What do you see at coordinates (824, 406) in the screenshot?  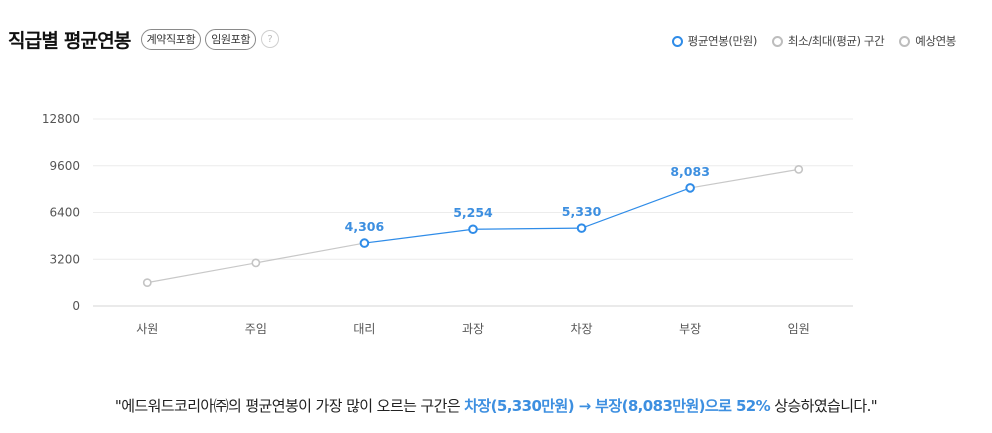 I see `summary-suffix: 상승하였습니다."` at bounding box center [824, 406].